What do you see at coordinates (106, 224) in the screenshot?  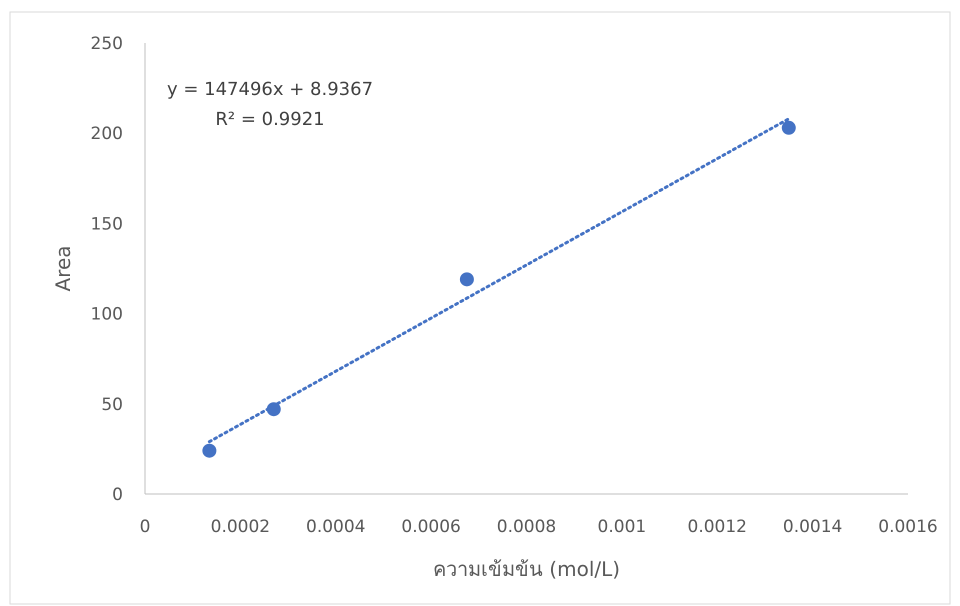 I see `y-tick-label: 150` at bounding box center [106, 224].